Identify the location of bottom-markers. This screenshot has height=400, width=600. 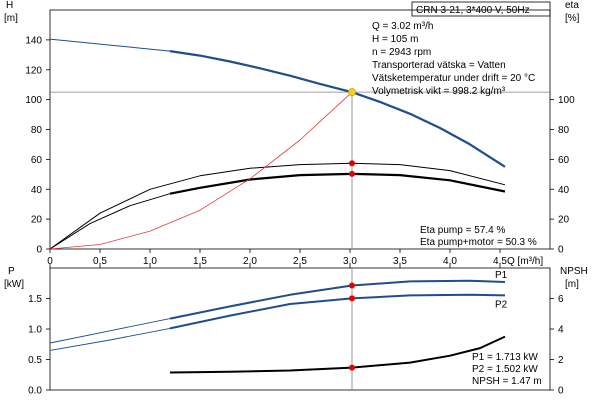
(352, 326).